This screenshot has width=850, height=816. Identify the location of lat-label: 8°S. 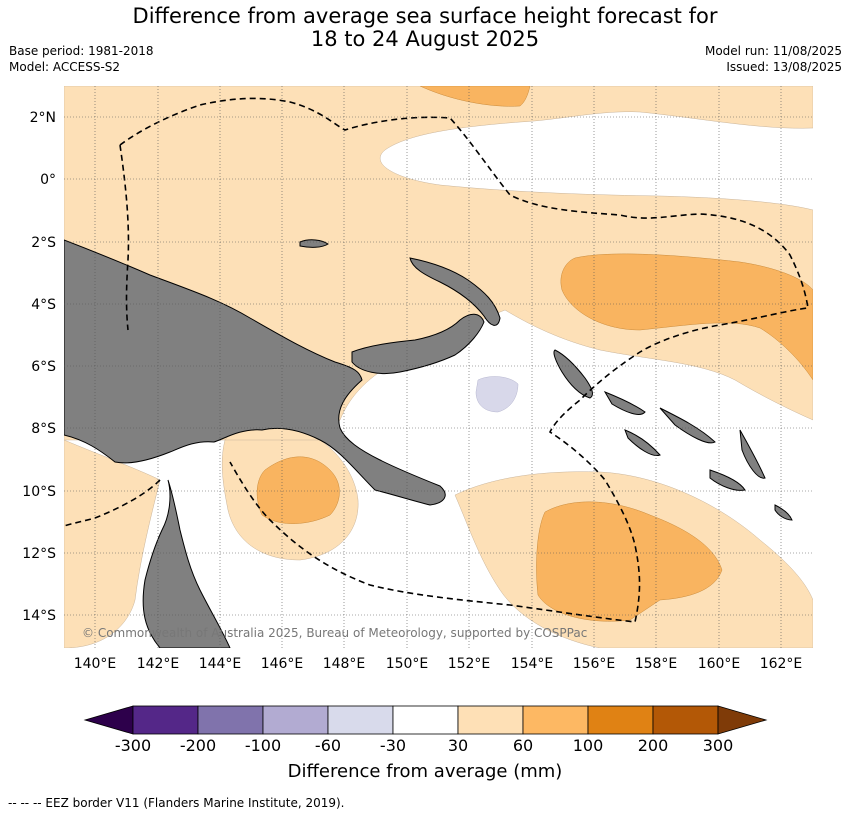
(43, 429).